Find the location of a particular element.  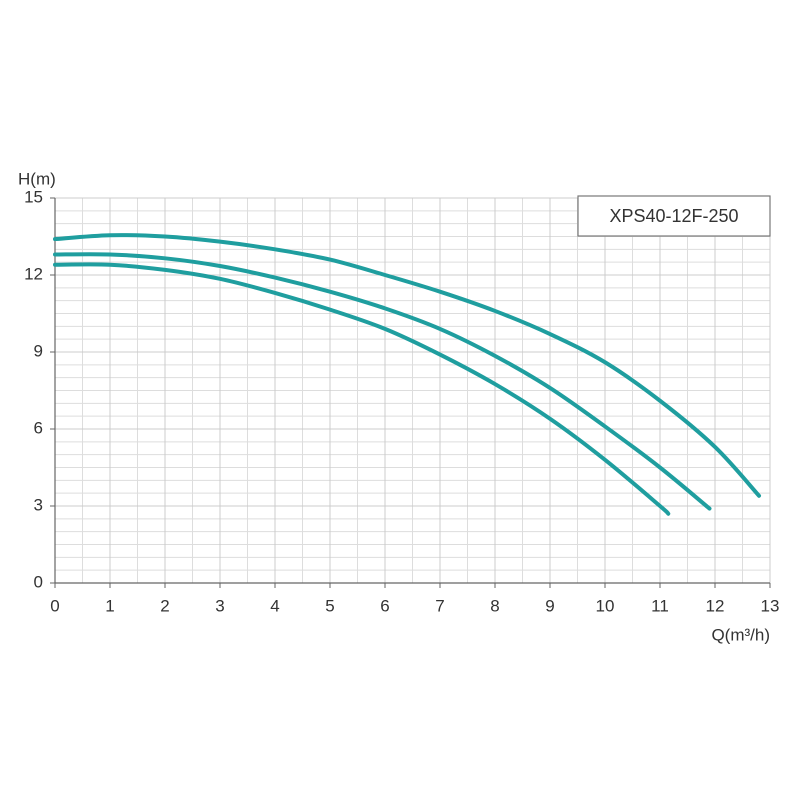

x-tick-label: 4 is located at coordinates (274, 605).